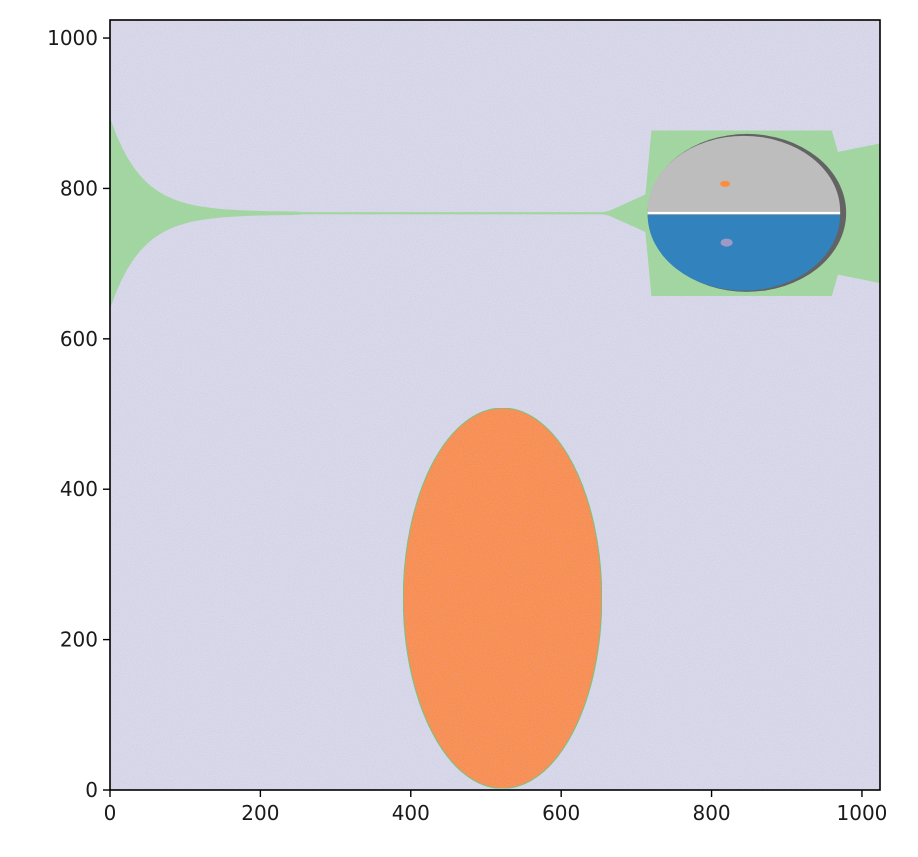 This screenshot has width=918, height=857. Describe the element at coordinates (411, 813) in the screenshot. I see `x-tick-label: 400` at that location.